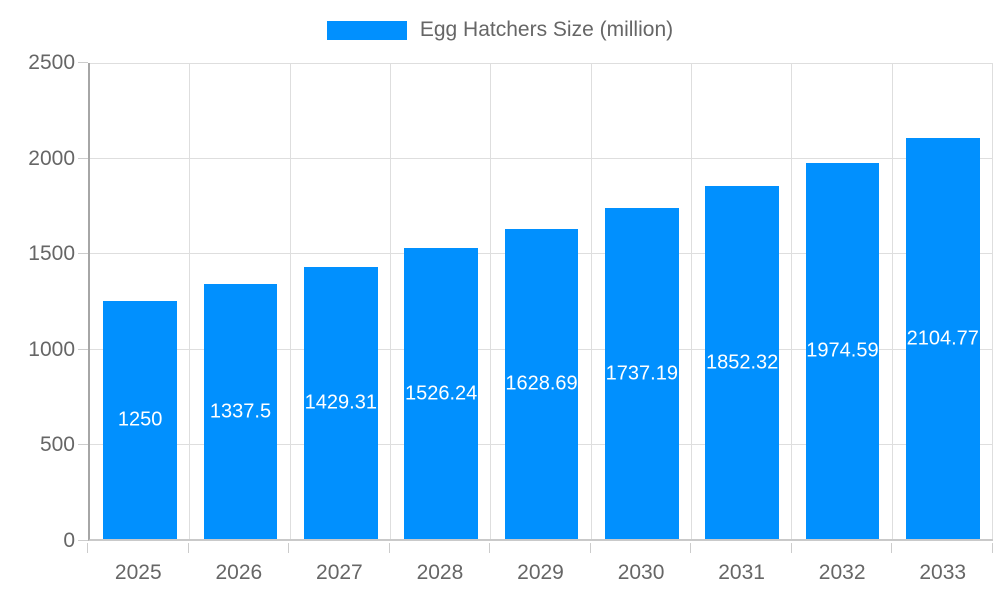 The height and width of the screenshot is (600, 1000). I want to click on bar-value-label: 1337.5, so click(240, 411).